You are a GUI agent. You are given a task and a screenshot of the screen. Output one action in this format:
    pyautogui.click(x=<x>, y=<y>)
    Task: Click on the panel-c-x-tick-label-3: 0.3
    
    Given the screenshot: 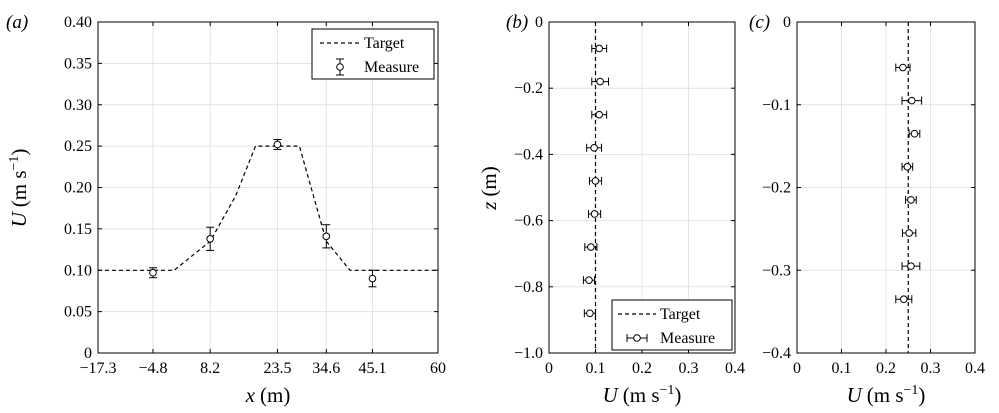 What is the action you would take?
    pyautogui.click(x=931, y=368)
    